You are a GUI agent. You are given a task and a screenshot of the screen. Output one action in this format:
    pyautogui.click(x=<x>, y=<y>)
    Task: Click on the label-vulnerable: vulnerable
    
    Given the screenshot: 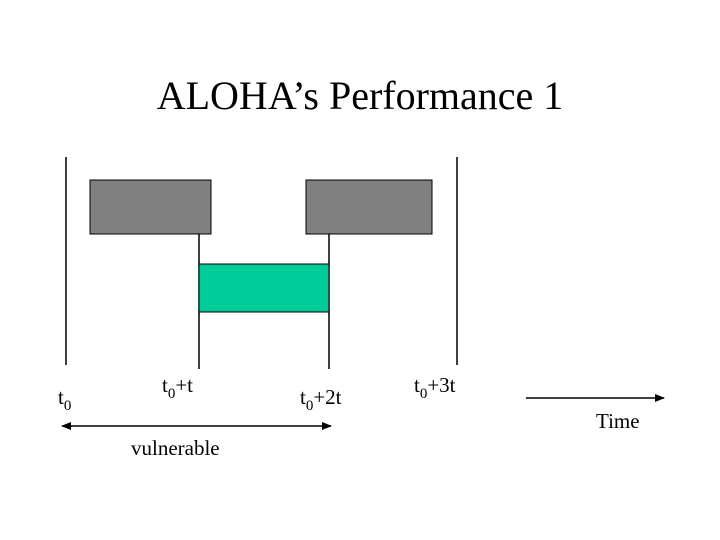 What is the action you would take?
    pyautogui.click(x=175, y=448)
    